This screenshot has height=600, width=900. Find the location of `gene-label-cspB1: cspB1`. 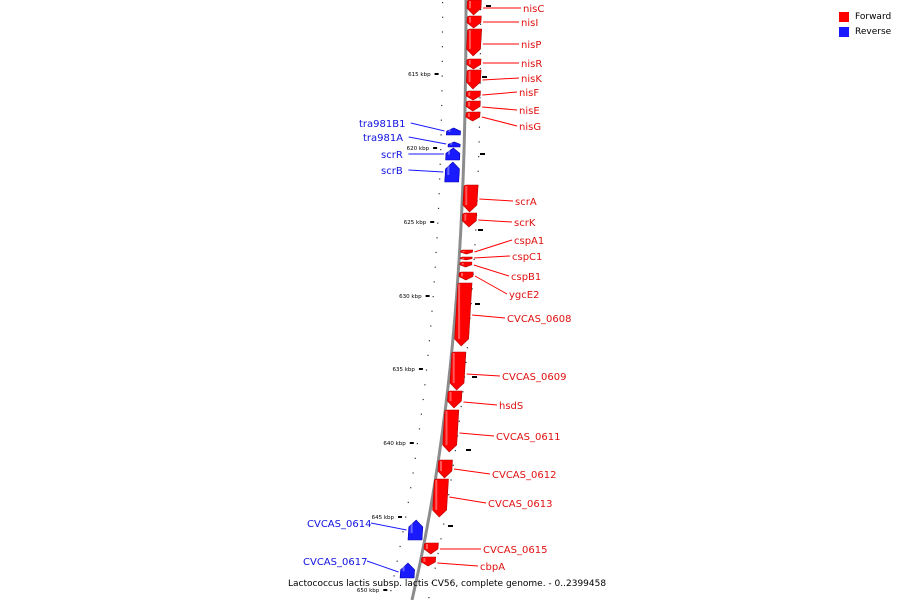

gene-label-cspB1: cspB1 is located at coordinates (526, 277).